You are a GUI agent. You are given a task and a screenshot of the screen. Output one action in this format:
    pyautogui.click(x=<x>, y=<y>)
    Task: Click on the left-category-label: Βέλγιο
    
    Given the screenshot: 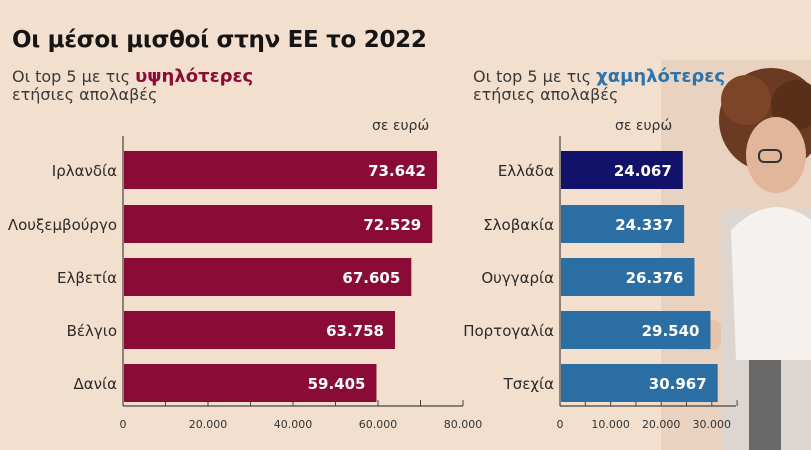 What is the action you would take?
    pyautogui.click(x=92, y=331)
    